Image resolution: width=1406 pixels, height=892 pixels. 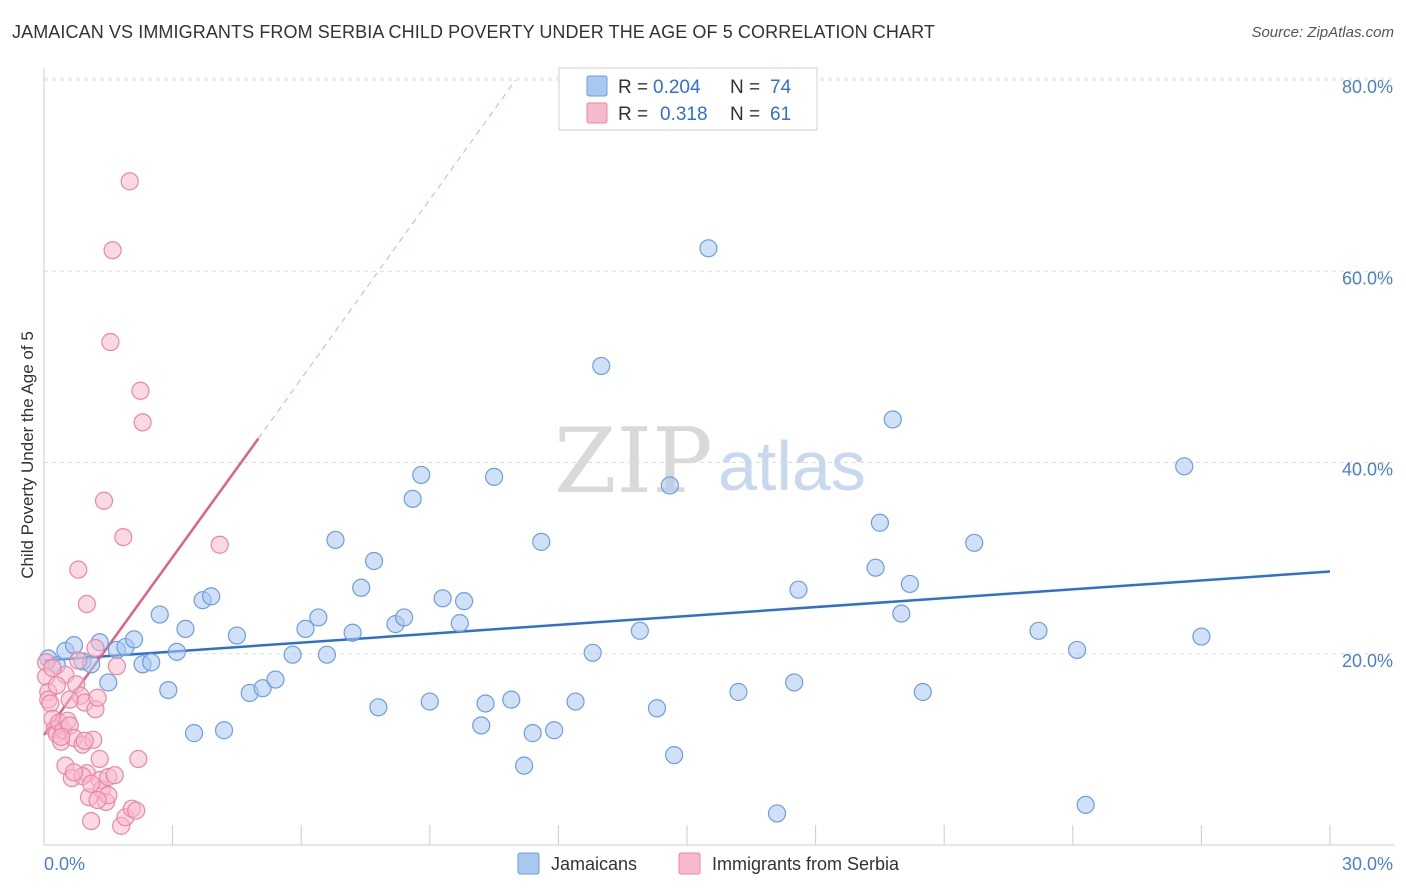 What do you see at coordinates (689, 863) in the screenshot?
I see `bottom-legend-swatch-serbia` at bounding box center [689, 863].